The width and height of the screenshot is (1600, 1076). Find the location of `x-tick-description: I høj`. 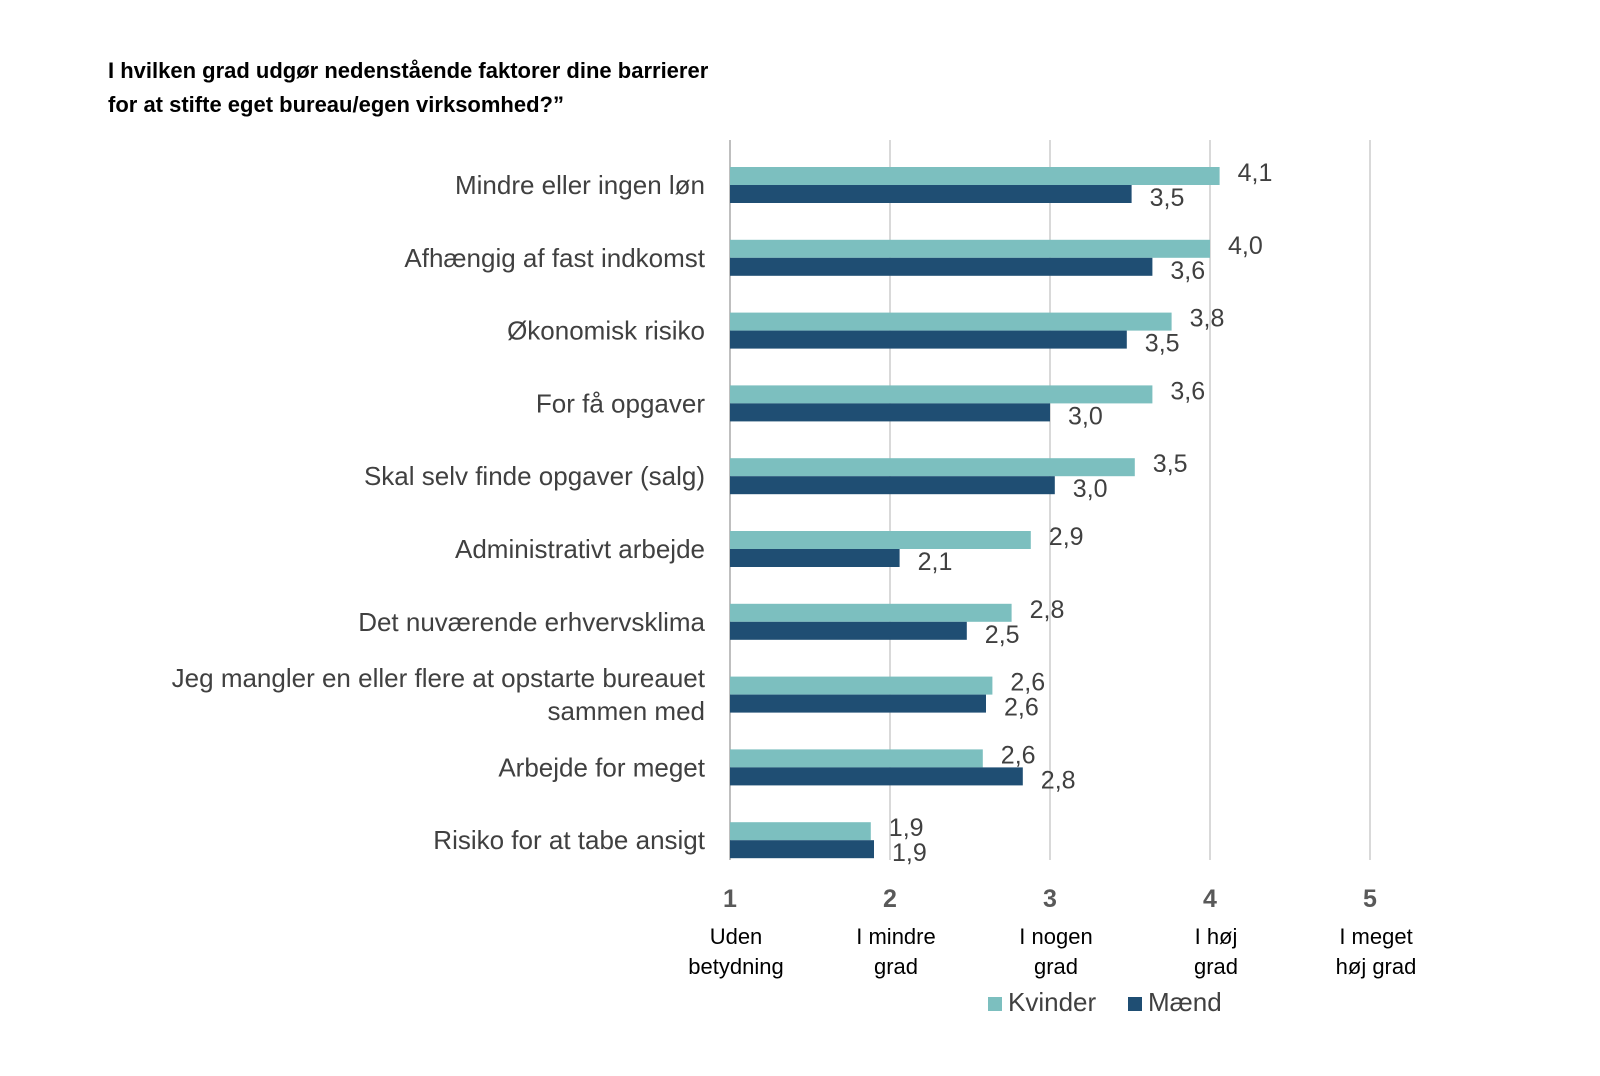

x-tick-description: I høj is located at coordinates (1216, 936).